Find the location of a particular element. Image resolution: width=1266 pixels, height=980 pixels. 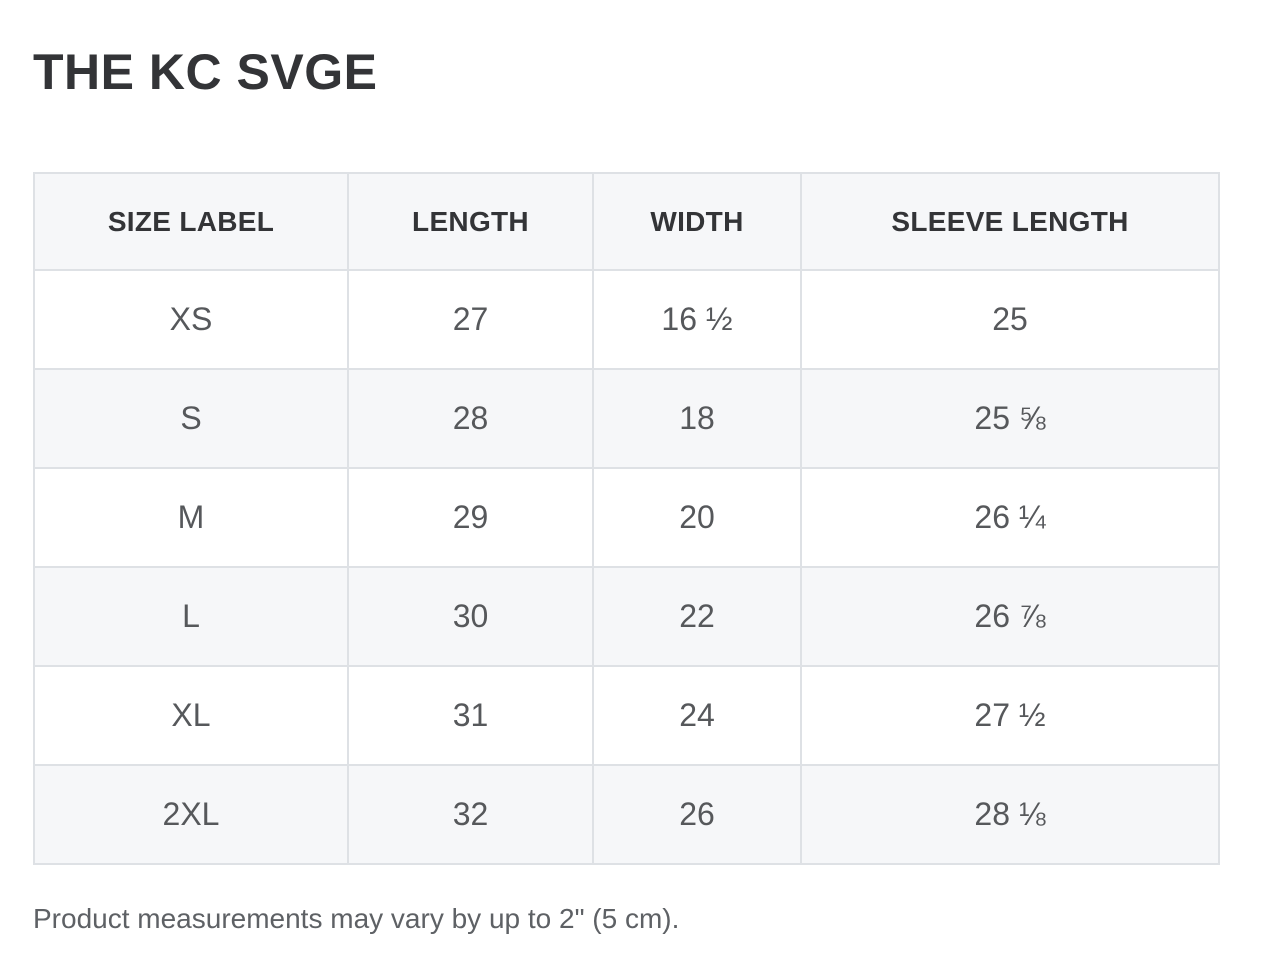

size-label-cell: XL is located at coordinates (191, 715).